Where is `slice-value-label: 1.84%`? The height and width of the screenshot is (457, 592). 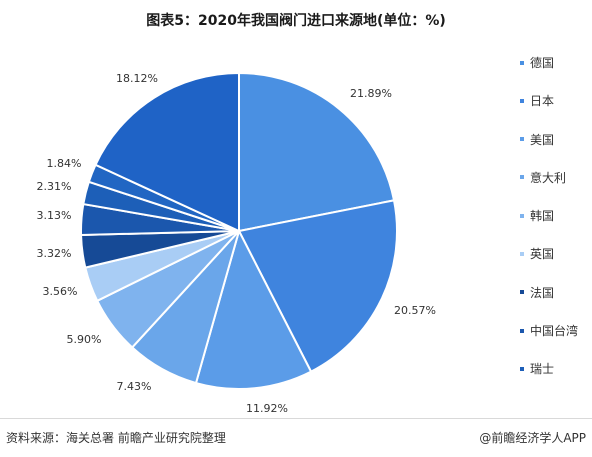
slice-value-label: 1.84% is located at coordinates (64, 163).